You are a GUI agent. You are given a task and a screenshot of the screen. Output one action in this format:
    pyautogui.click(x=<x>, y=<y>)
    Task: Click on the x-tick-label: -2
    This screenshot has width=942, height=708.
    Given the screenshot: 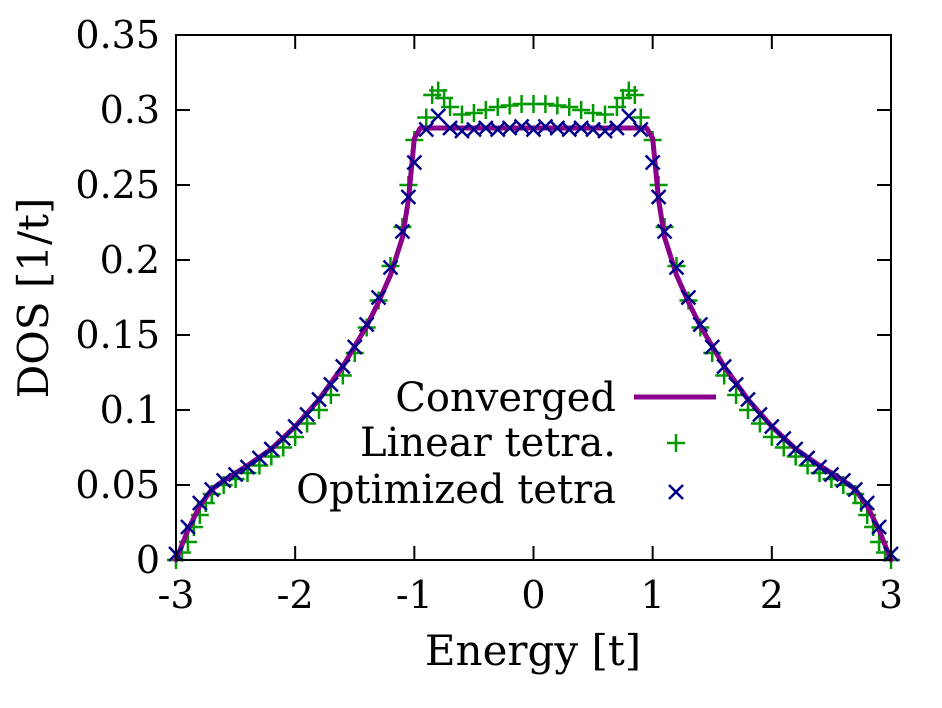 What is the action you would take?
    pyautogui.click(x=295, y=595)
    